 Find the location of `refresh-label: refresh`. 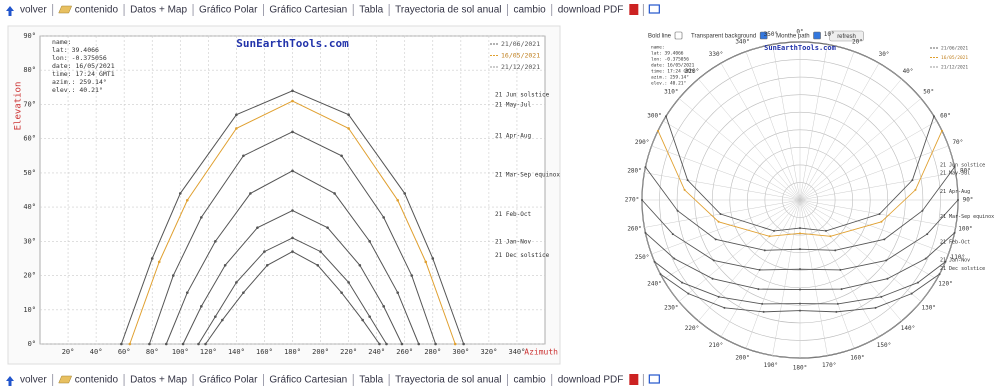

refresh-label: refresh is located at coordinates (846, 37).